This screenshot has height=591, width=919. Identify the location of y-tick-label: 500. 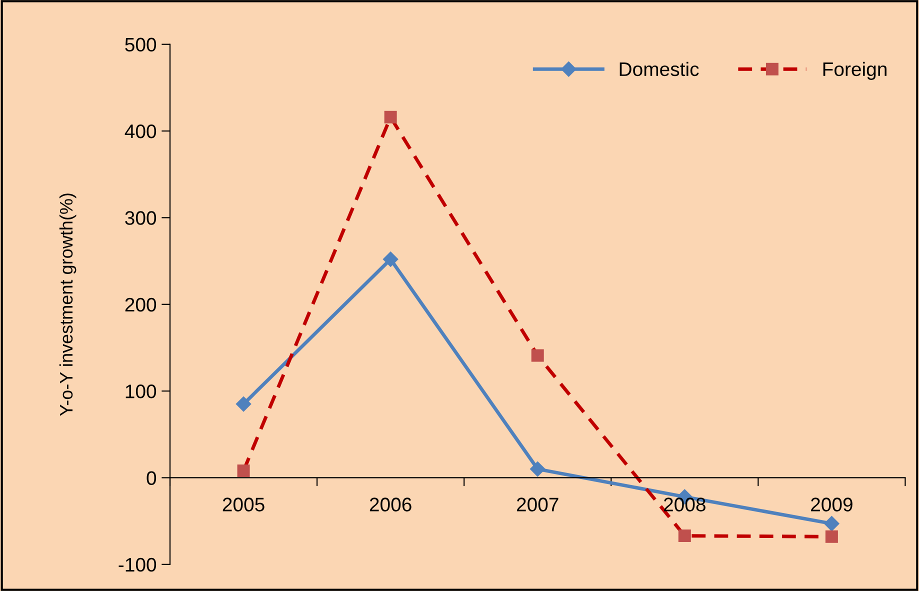
(140, 45).